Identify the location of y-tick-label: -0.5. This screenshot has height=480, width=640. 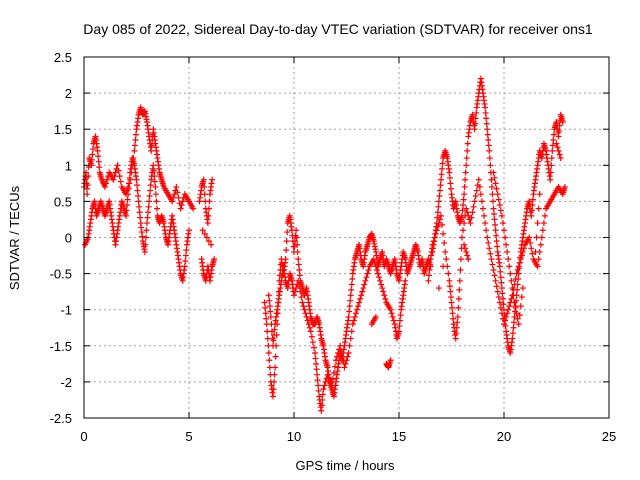
(61, 274).